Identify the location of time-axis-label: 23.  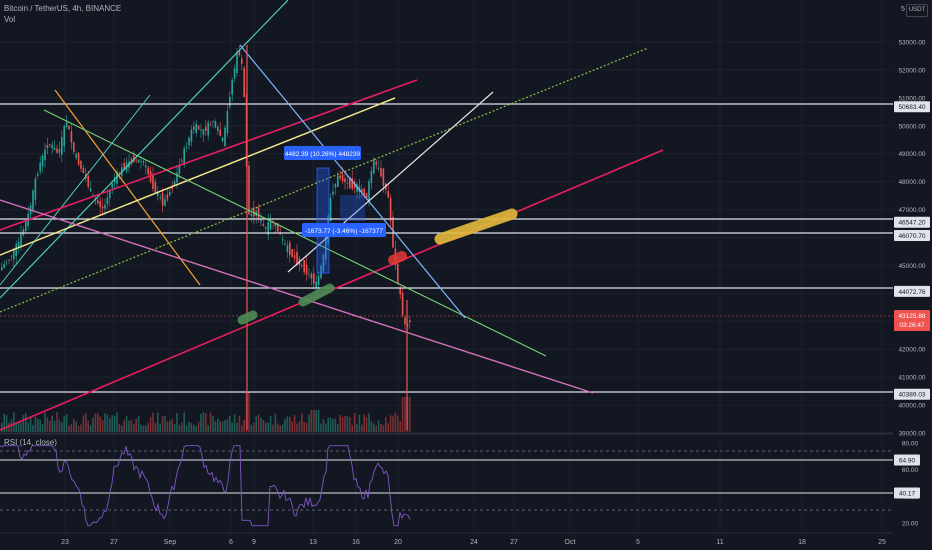
(65, 542).